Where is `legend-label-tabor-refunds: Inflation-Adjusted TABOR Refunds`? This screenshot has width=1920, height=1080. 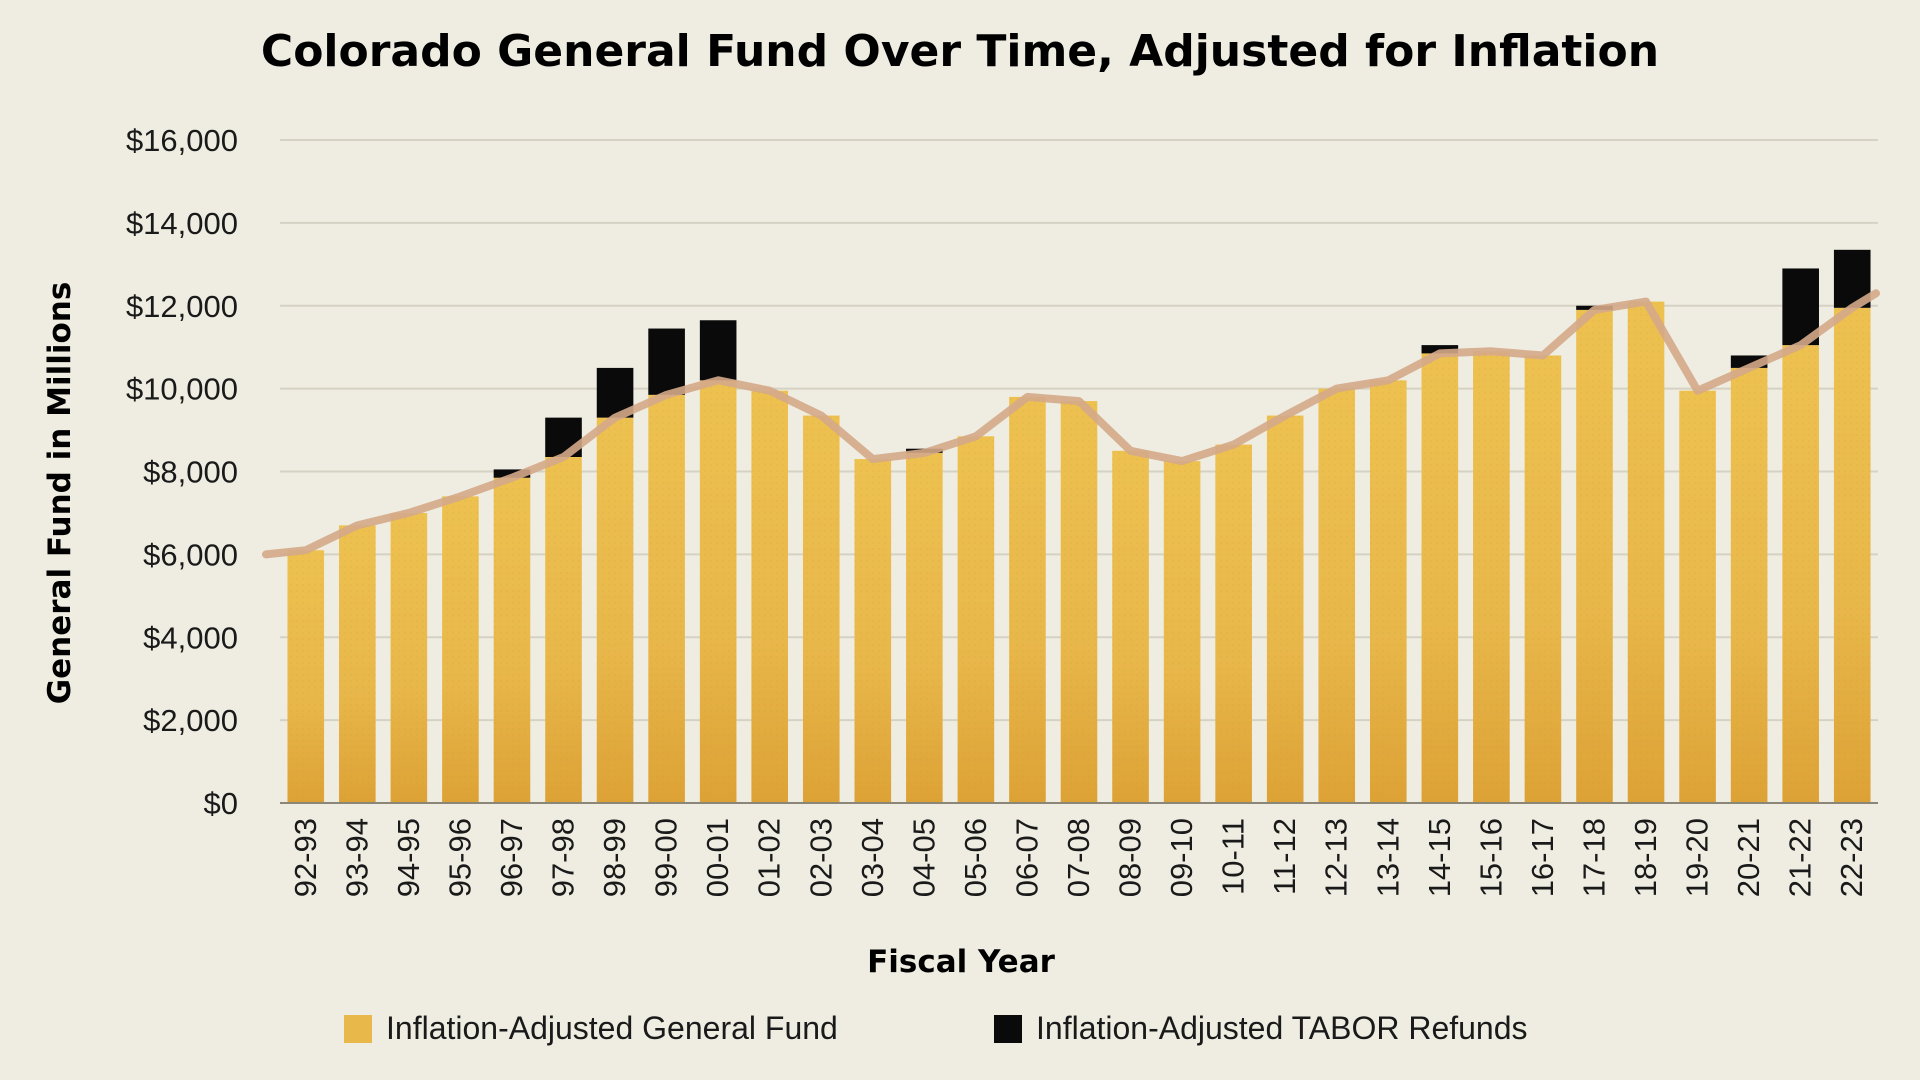
legend-label-tabor-refunds: Inflation-Adjusted TABOR Refunds is located at coordinates (1282, 1028).